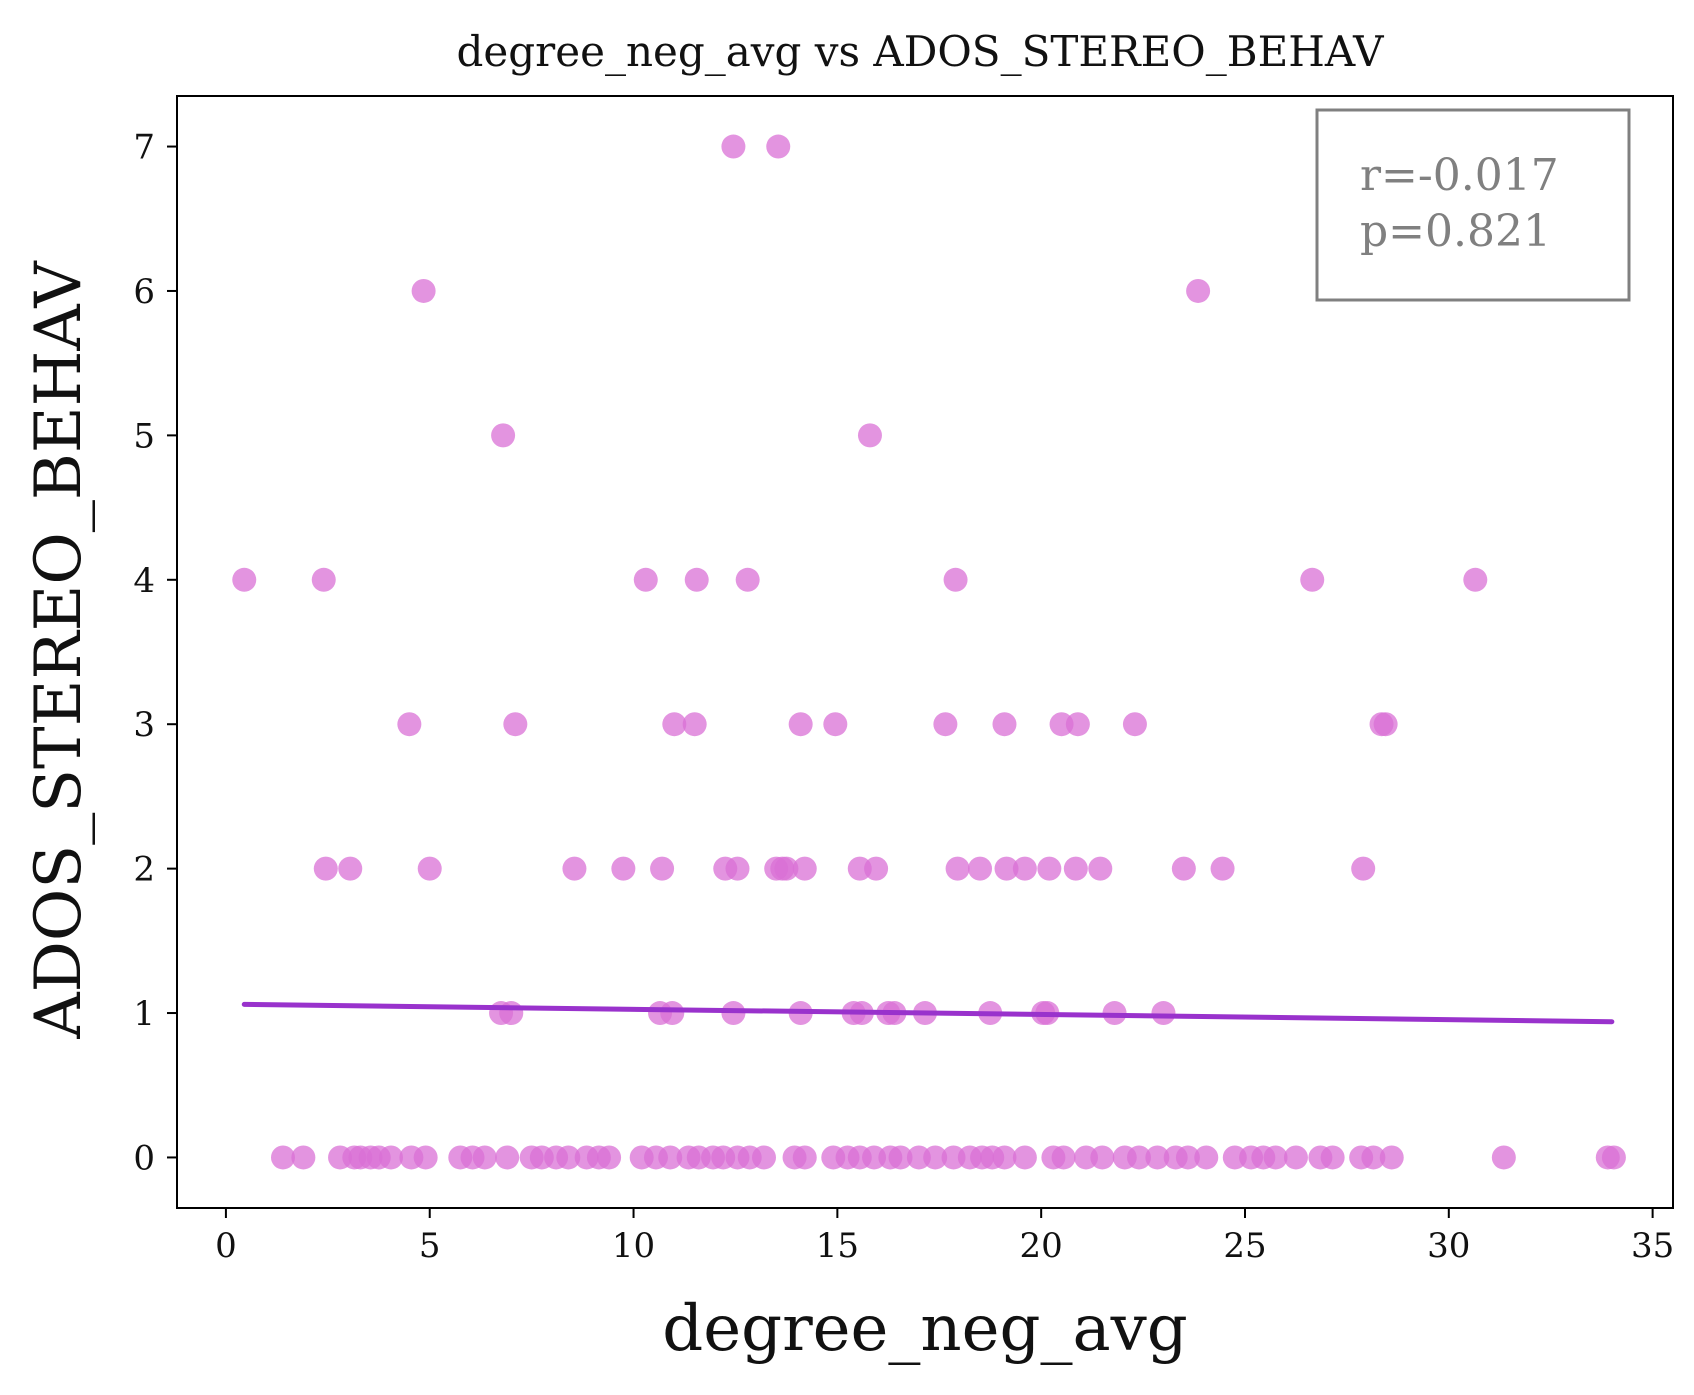 The width and height of the screenshot is (1694, 1395). Describe the element at coordinates (144, 870) in the screenshot. I see `y-tick-label: 2` at that location.